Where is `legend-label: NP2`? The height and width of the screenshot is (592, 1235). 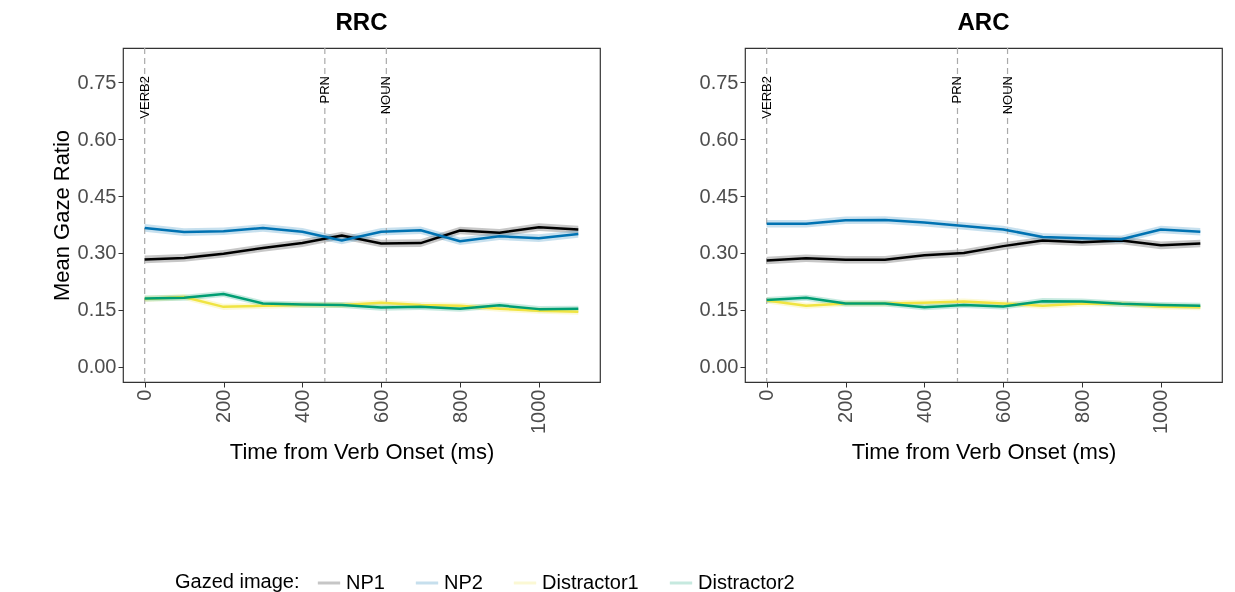
legend-label: NP2 is located at coordinates (463, 581).